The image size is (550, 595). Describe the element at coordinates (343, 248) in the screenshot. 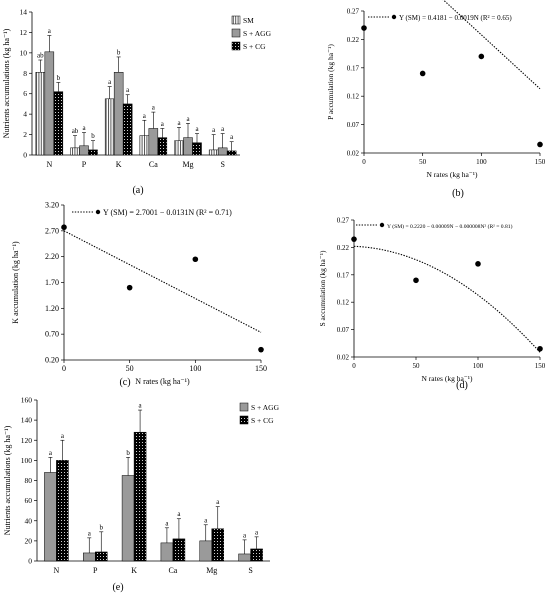

I see `panel-d-y-tick-label: 0.22` at that location.